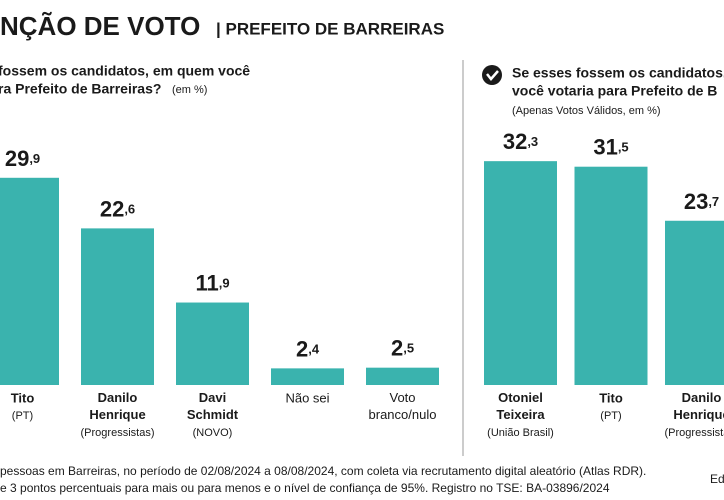 This screenshot has height=500, width=724. What do you see at coordinates (586, 111) in the screenshot?
I see `note: (Apenas Votos Válidos, em %)` at bounding box center [586, 111].